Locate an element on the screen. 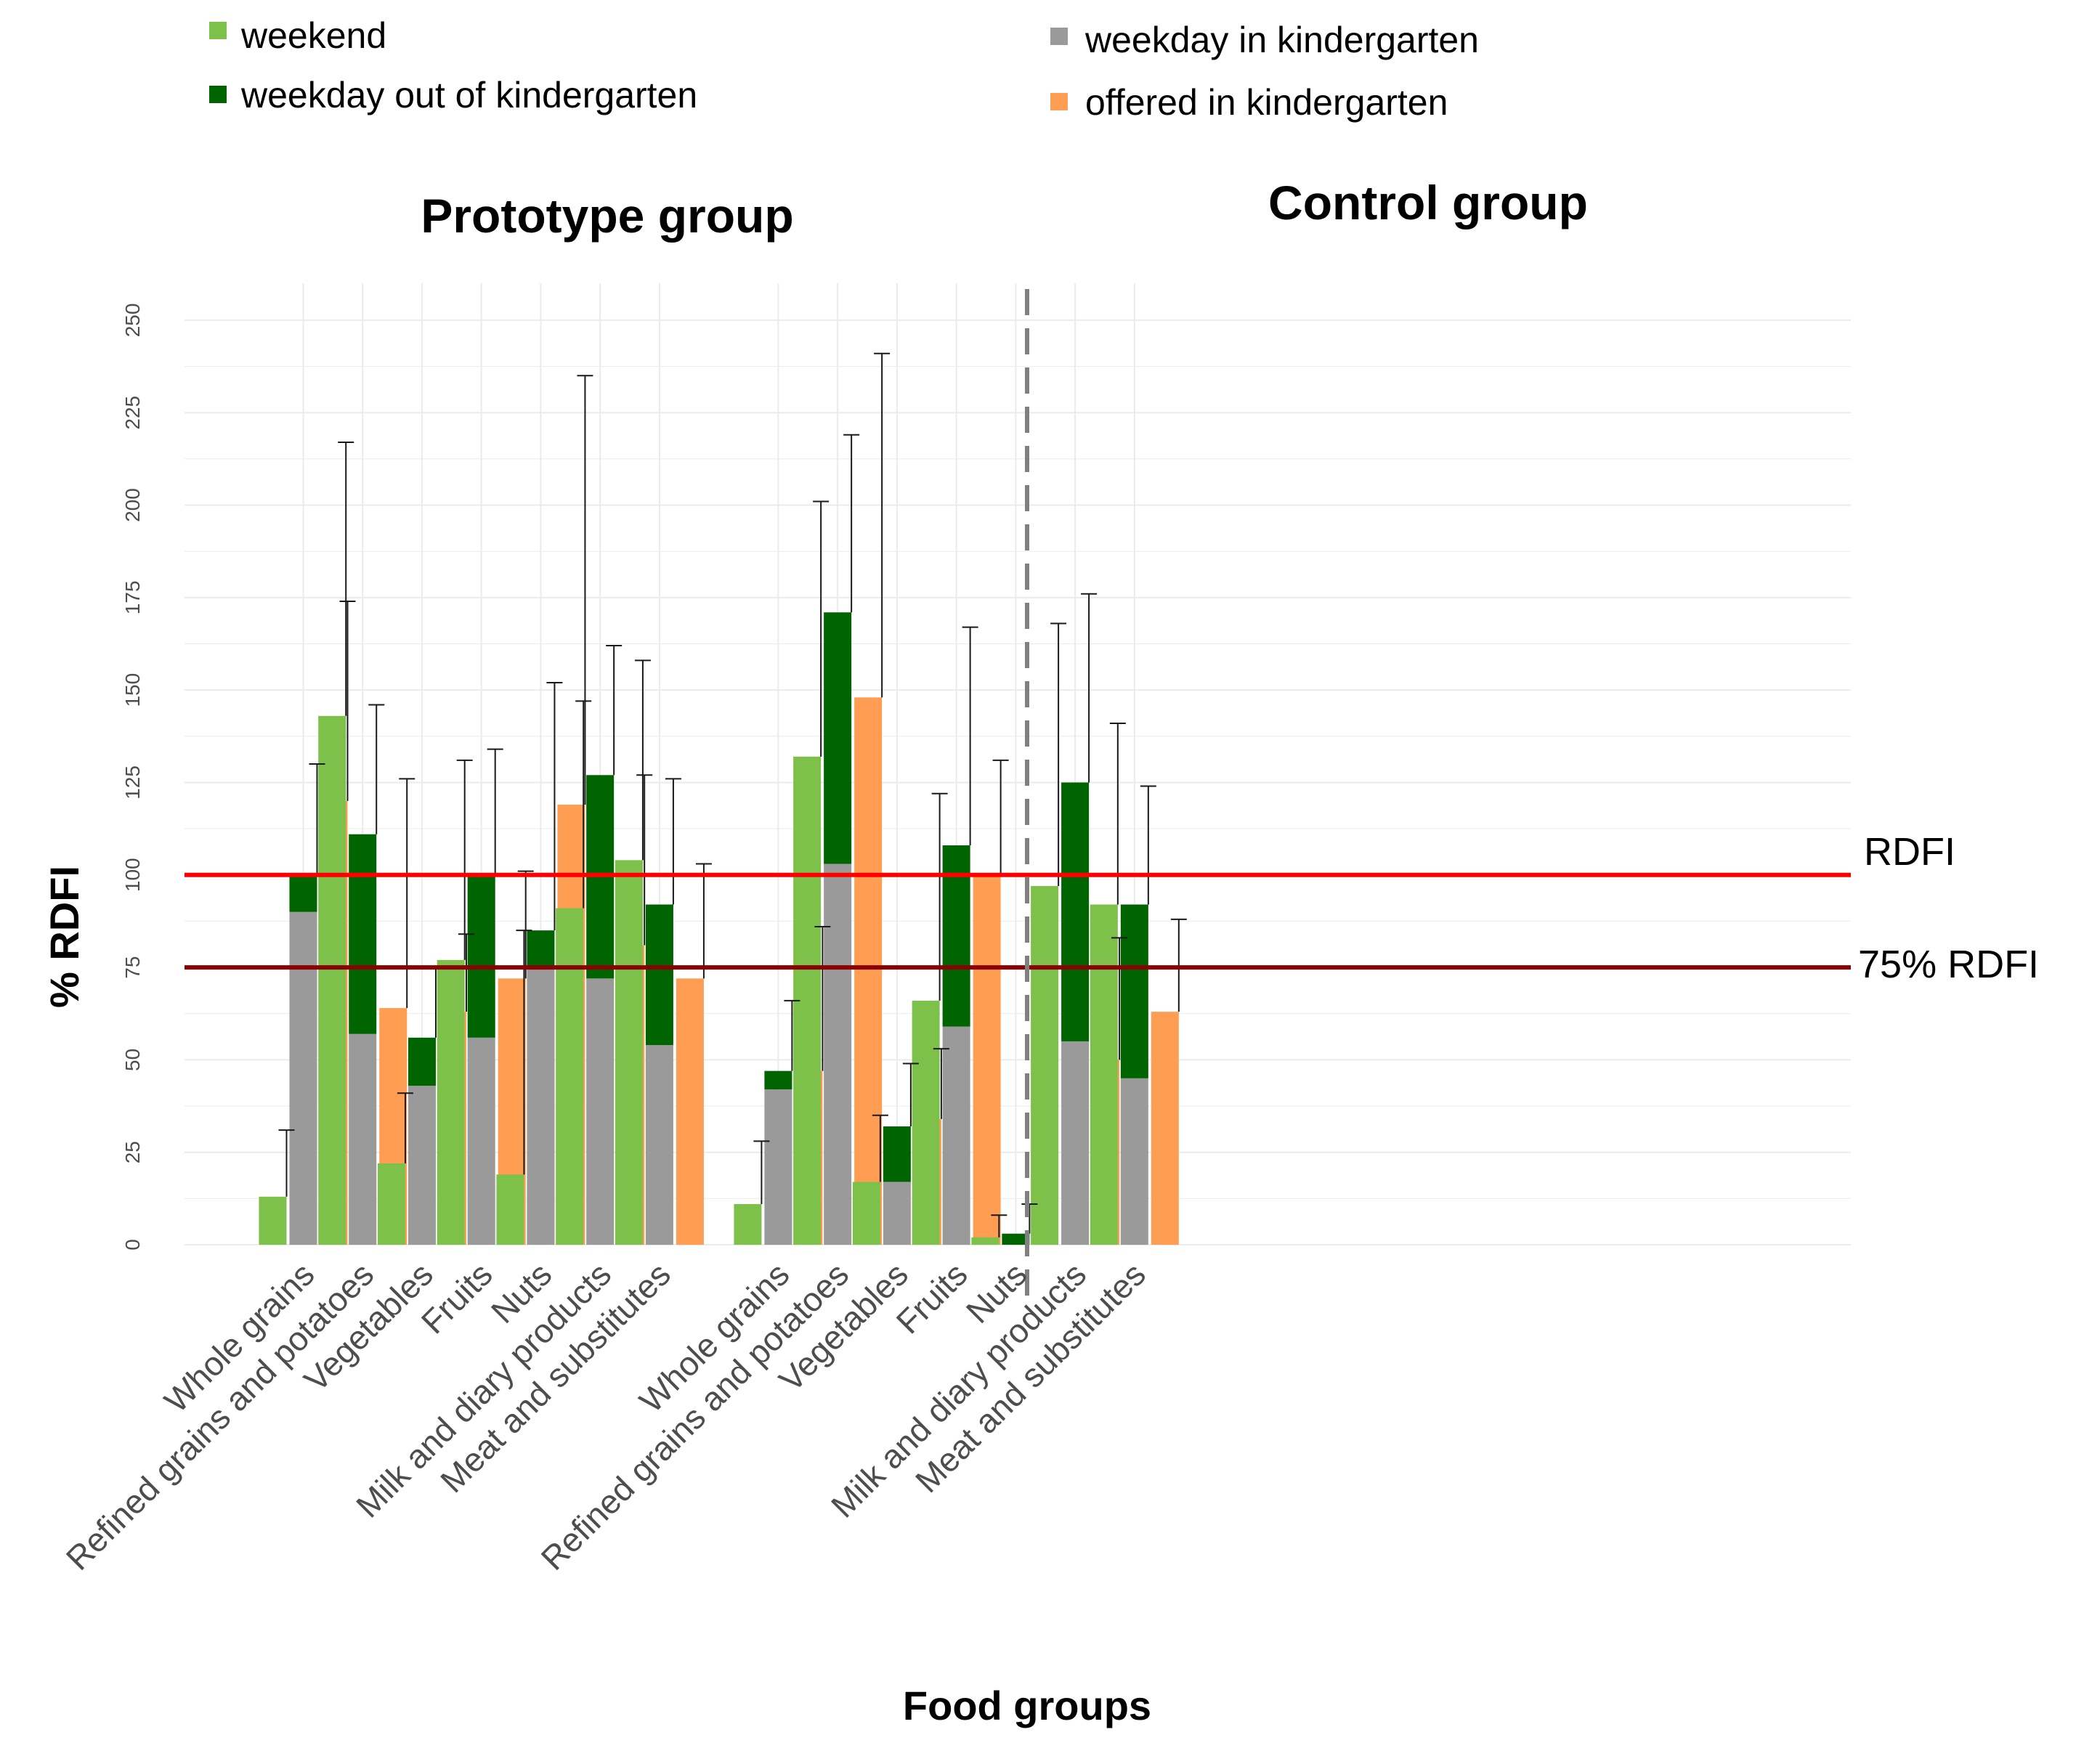 This screenshot has width=2076, height=1764. x-axis-title: Food groups is located at coordinates (1027, 1705).